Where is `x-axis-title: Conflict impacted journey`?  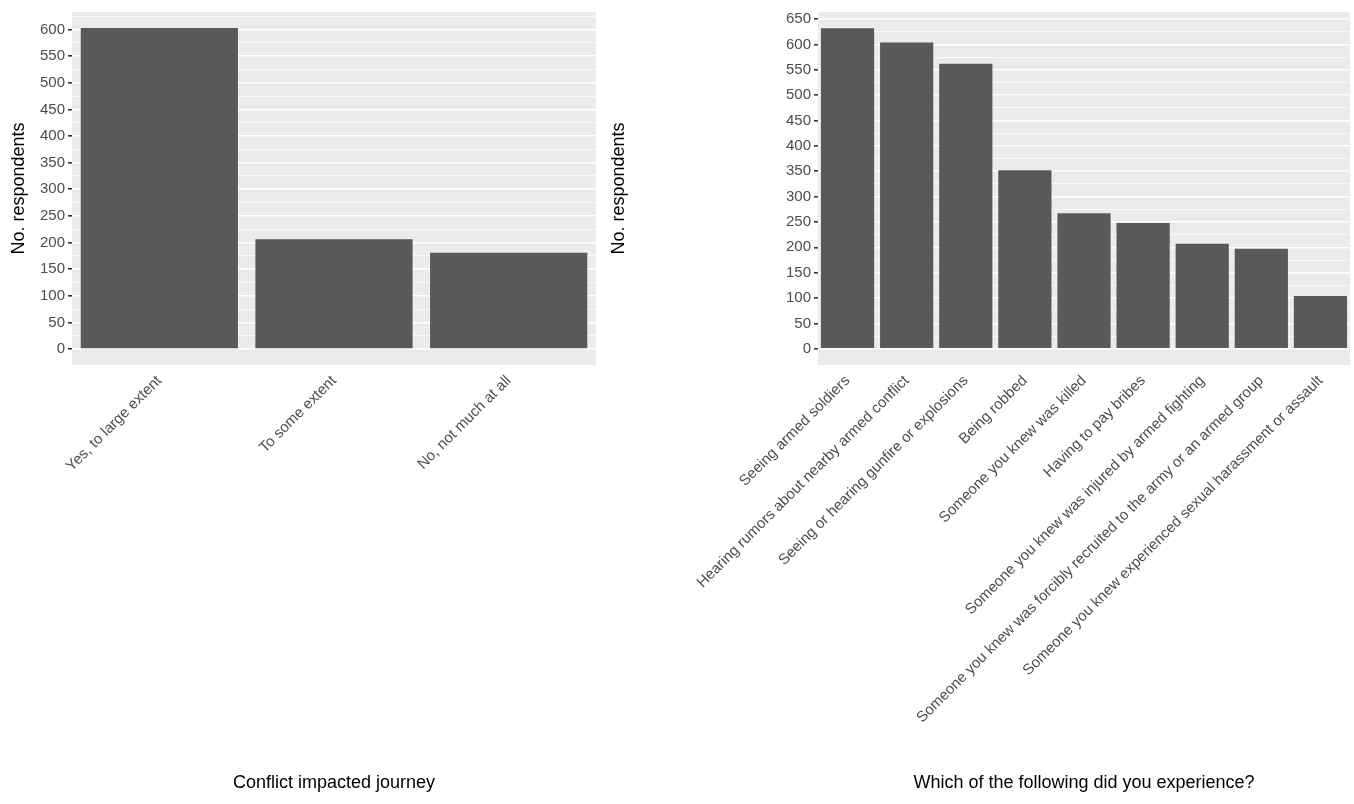
x-axis-title: Conflict impacted journey is located at coordinates (334, 782).